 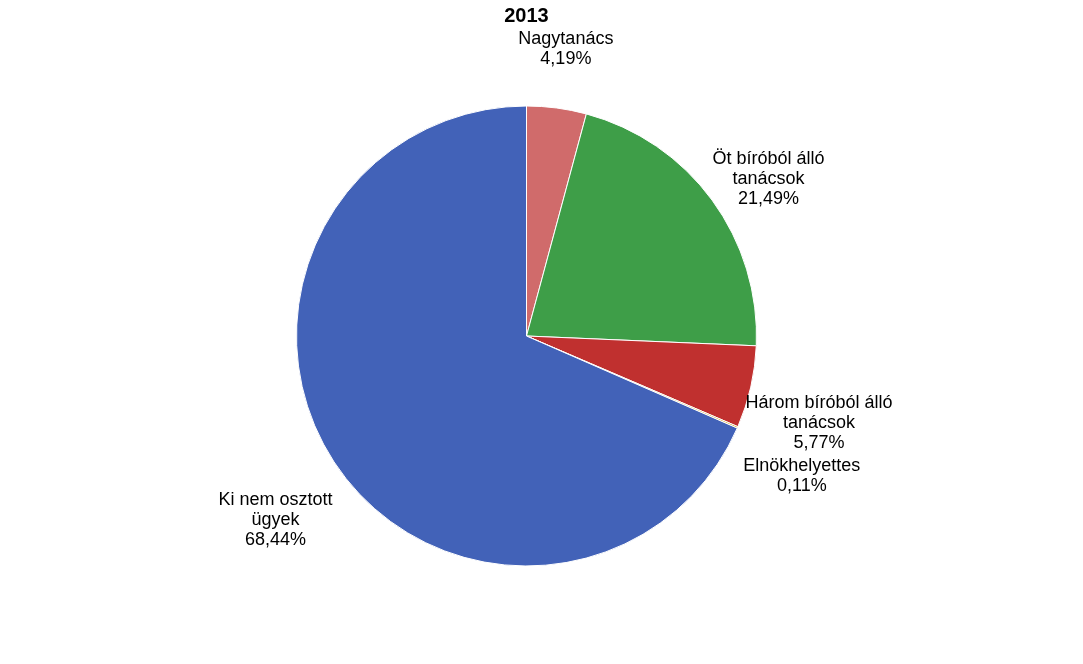 I want to click on data-label: 68,44%, so click(x=275, y=539).